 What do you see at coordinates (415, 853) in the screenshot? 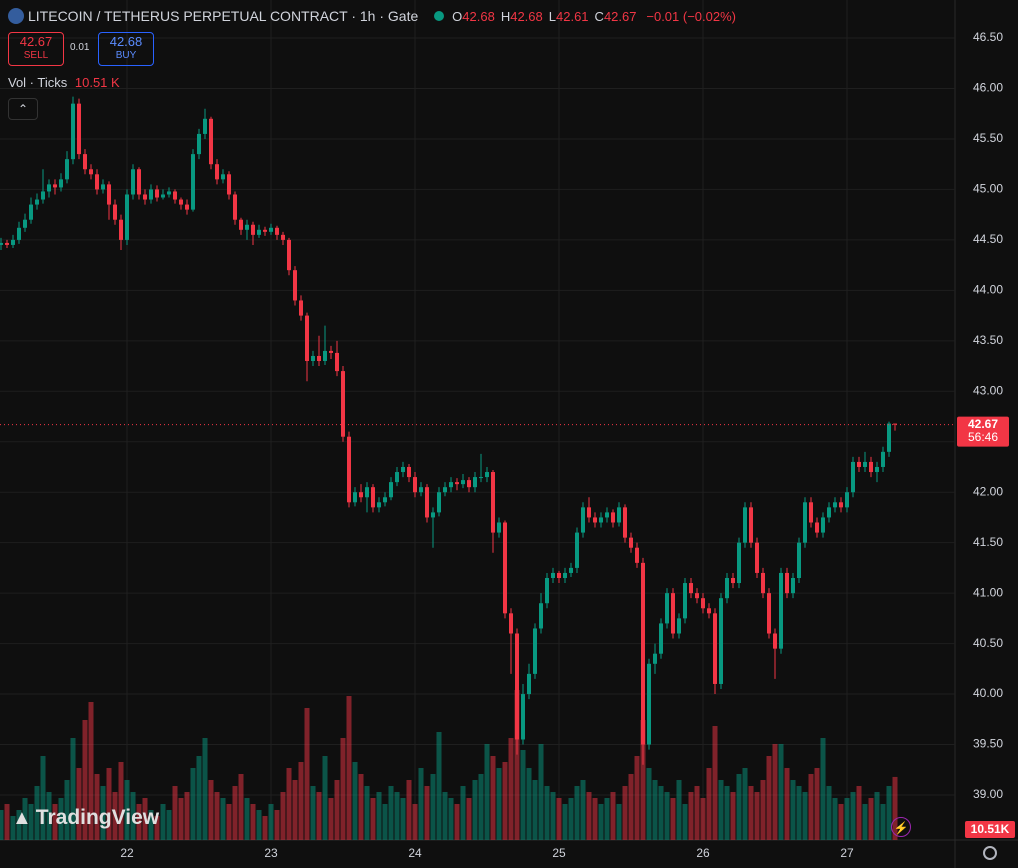
I see `x-tick-label: 24` at bounding box center [415, 853].